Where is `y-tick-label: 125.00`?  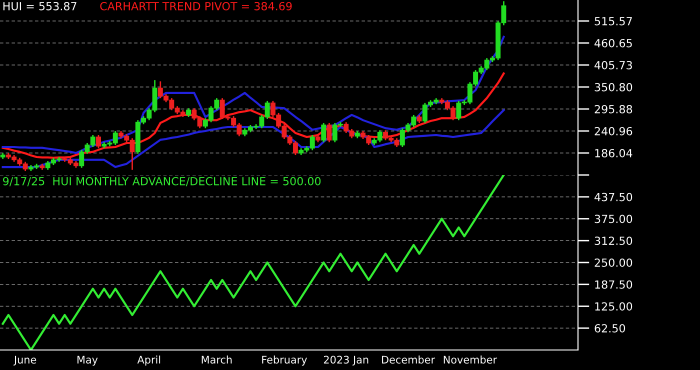
y-tick-label: 125.00 is located at coordinates (613, 306).